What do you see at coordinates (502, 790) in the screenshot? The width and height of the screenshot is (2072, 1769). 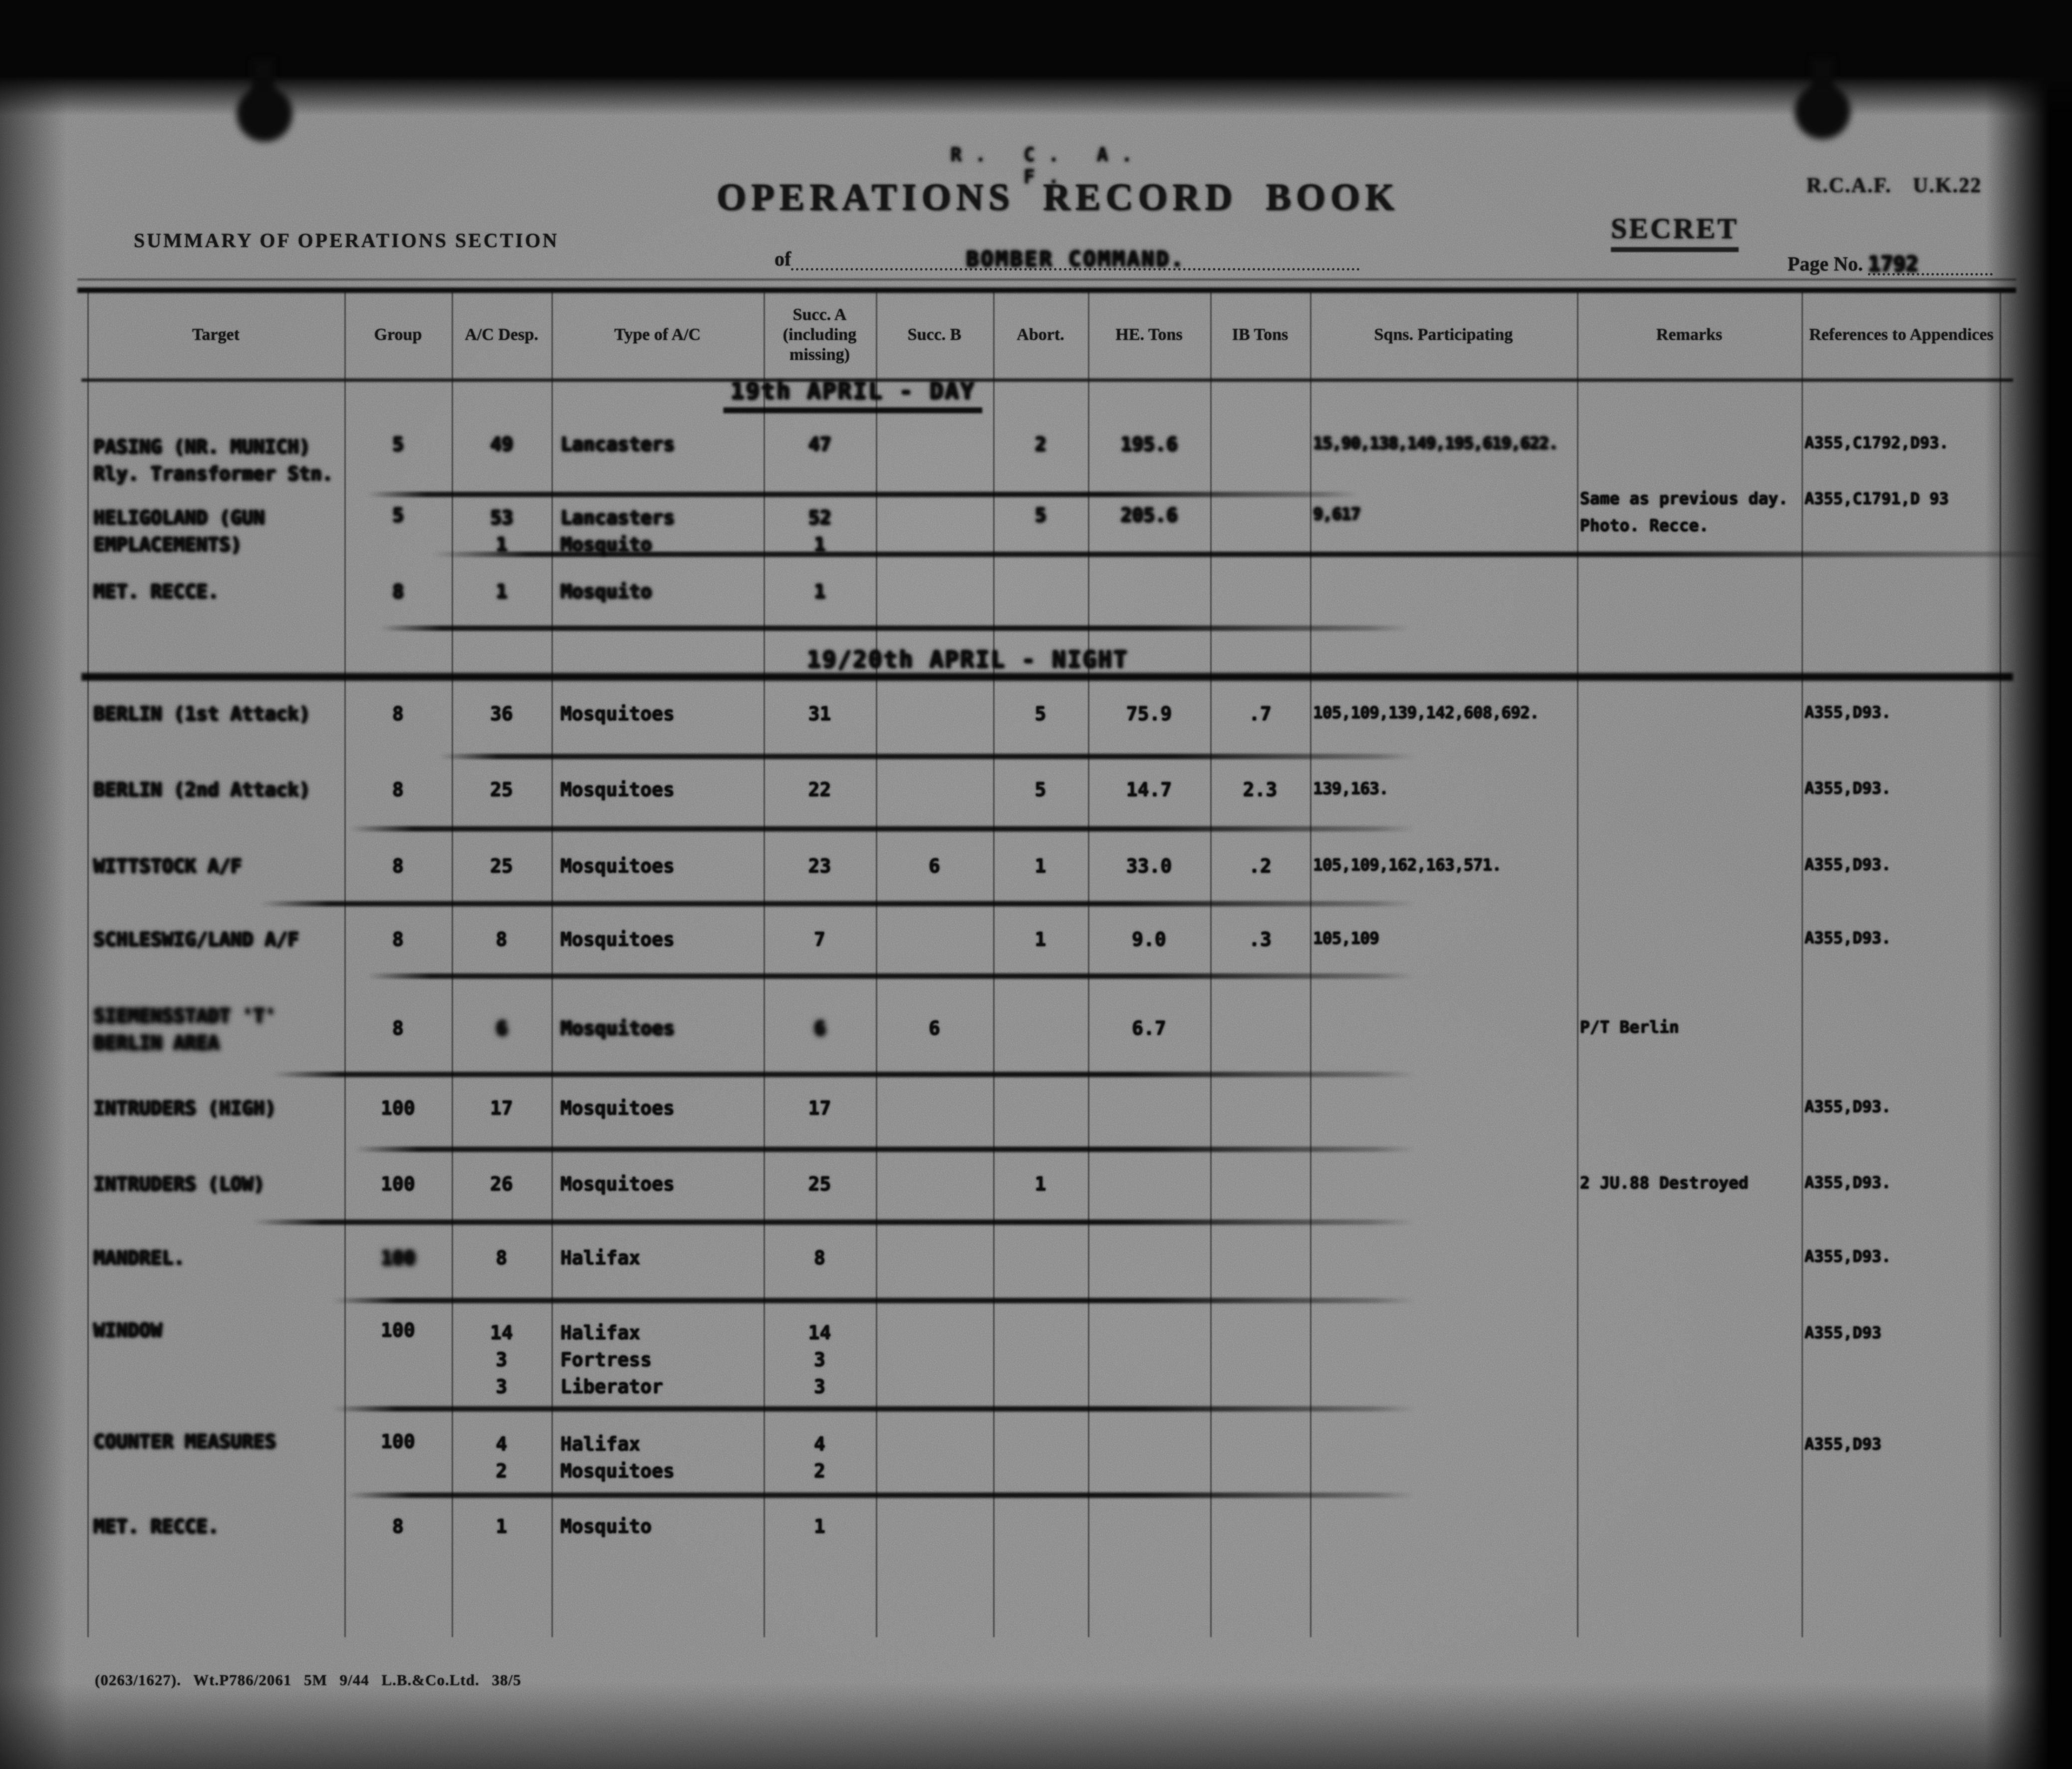 I see `aircraft-despatched: 25` at bounding box center [502, 790].